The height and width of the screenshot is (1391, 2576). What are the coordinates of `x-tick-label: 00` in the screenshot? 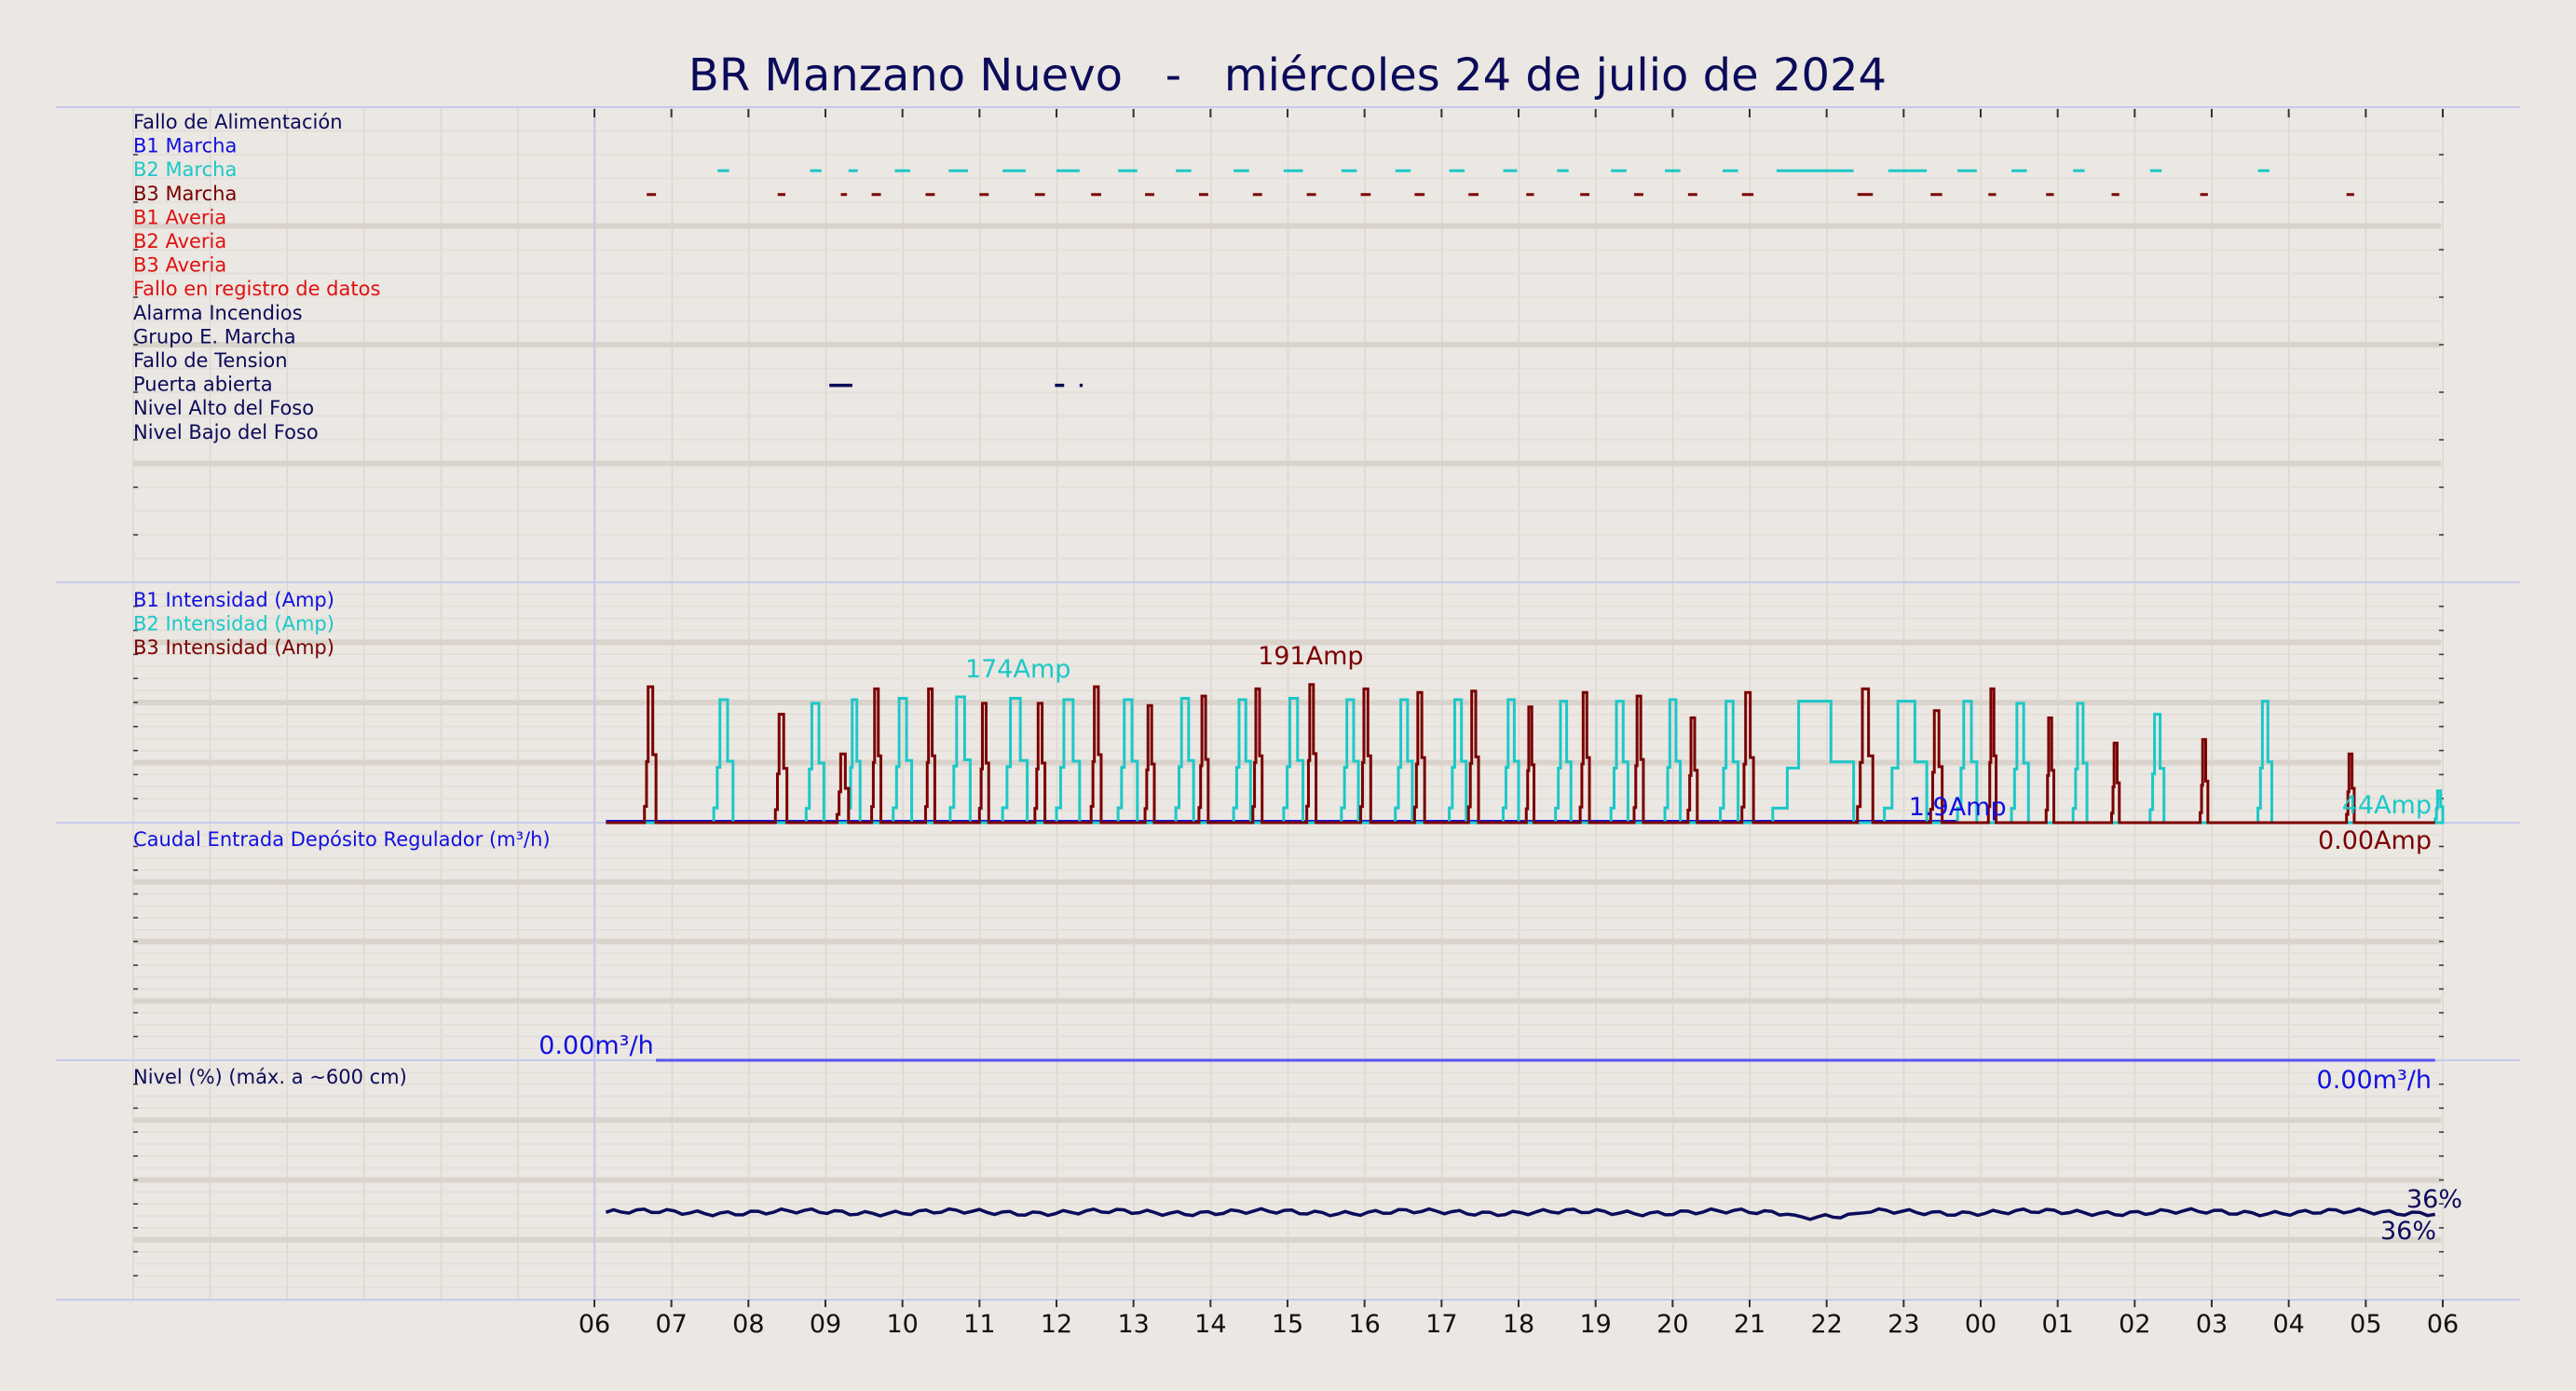 It's located at (1981, 1324).